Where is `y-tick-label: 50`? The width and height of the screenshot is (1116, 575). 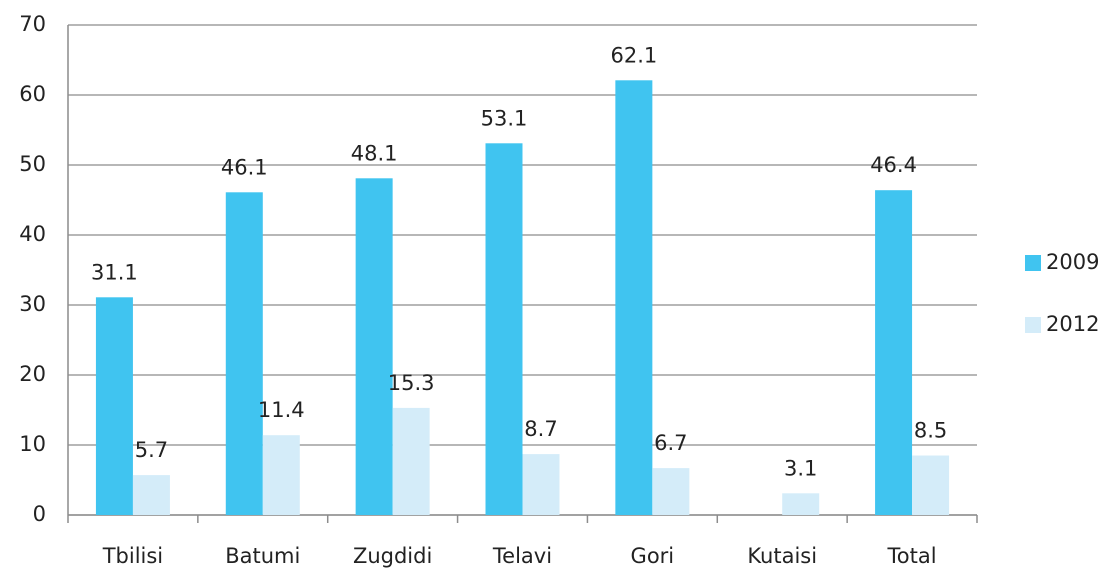
y-tick-label: 50 is located at coordinates (32, 164).